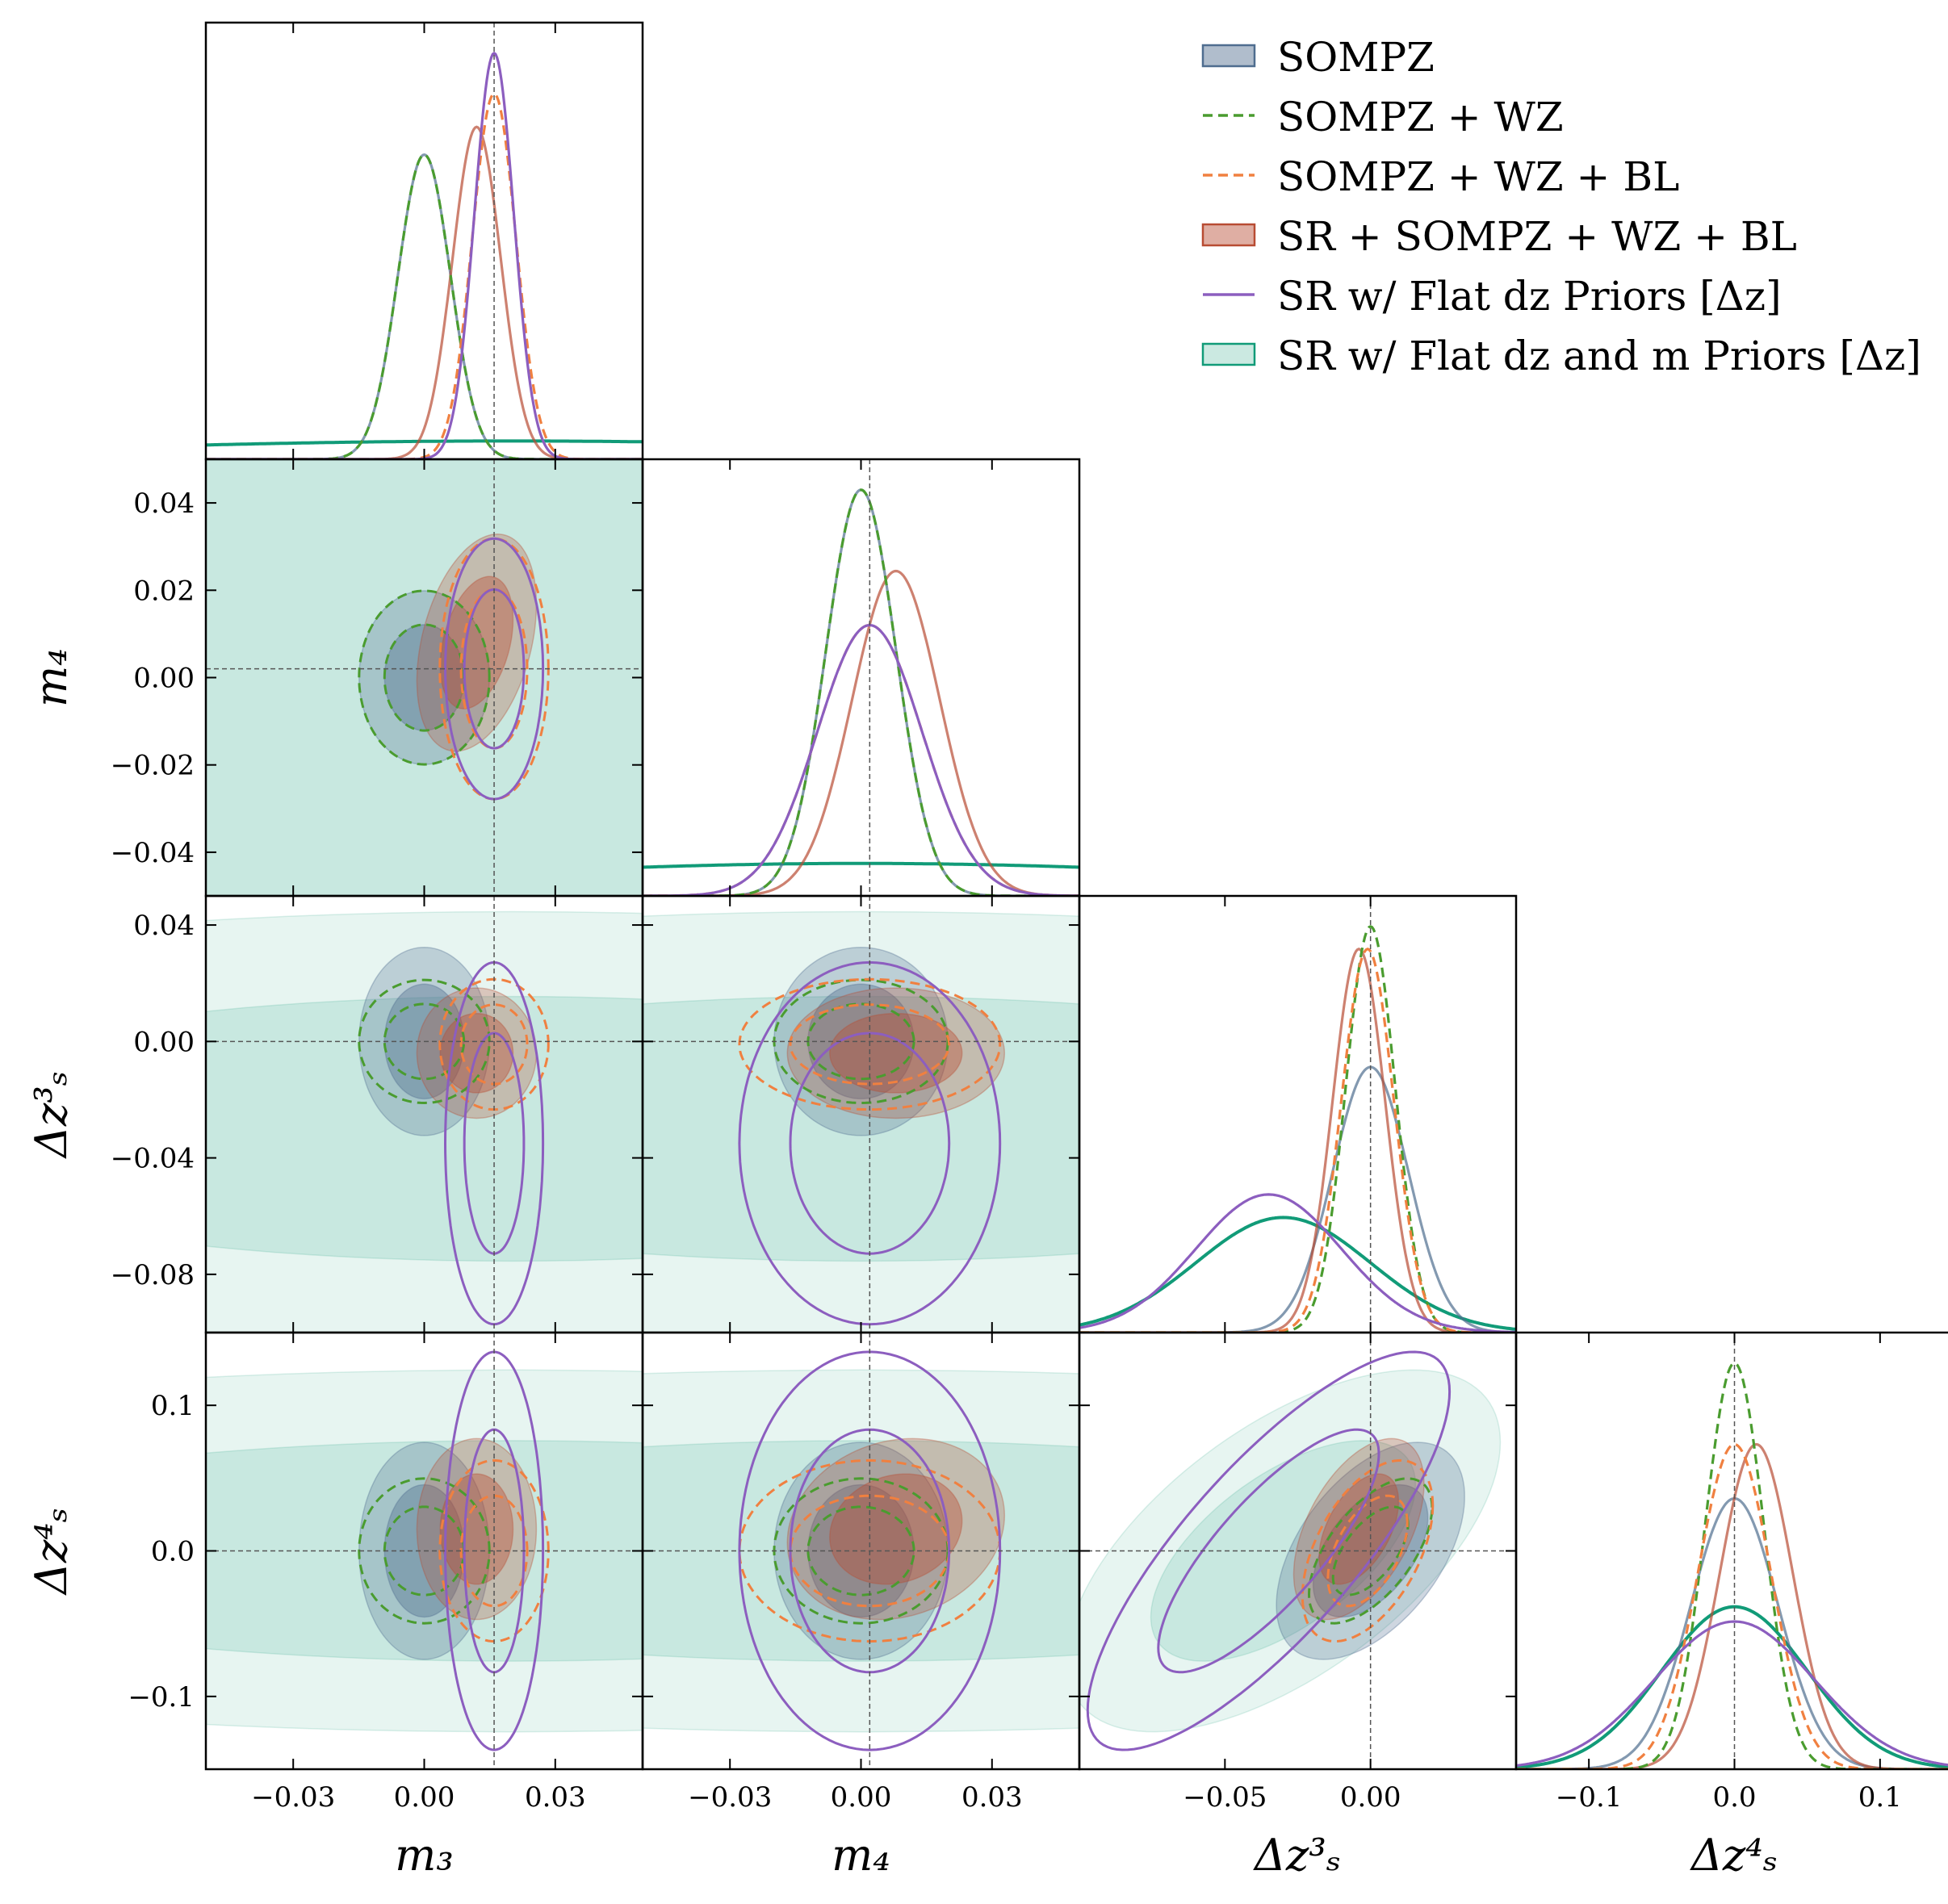 The height and width of the screenshot is (1904, 1948). I want to click on panel-dz3-dz3, so click(1298, 1114).